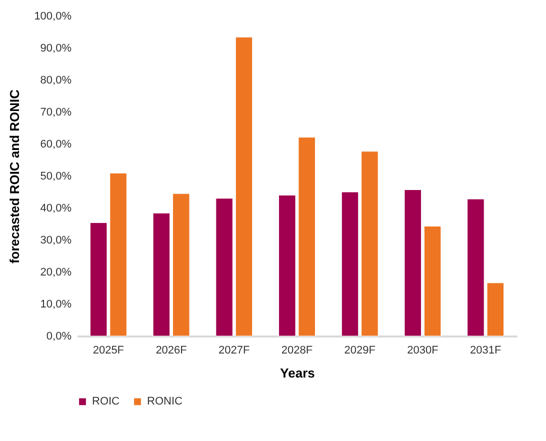 The width and height of the screenshot is (546, 441). I want to click on y-tick-label: 0,0%, so click(59, 336).